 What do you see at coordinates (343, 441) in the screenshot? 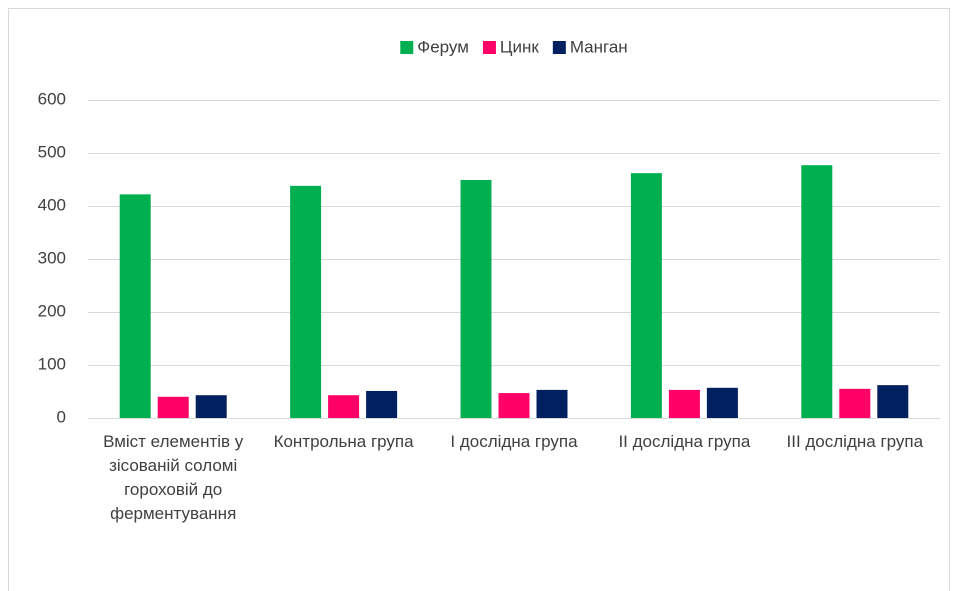
I see `x-tick-label: Контрольна група` at bounding box center [343, 441].